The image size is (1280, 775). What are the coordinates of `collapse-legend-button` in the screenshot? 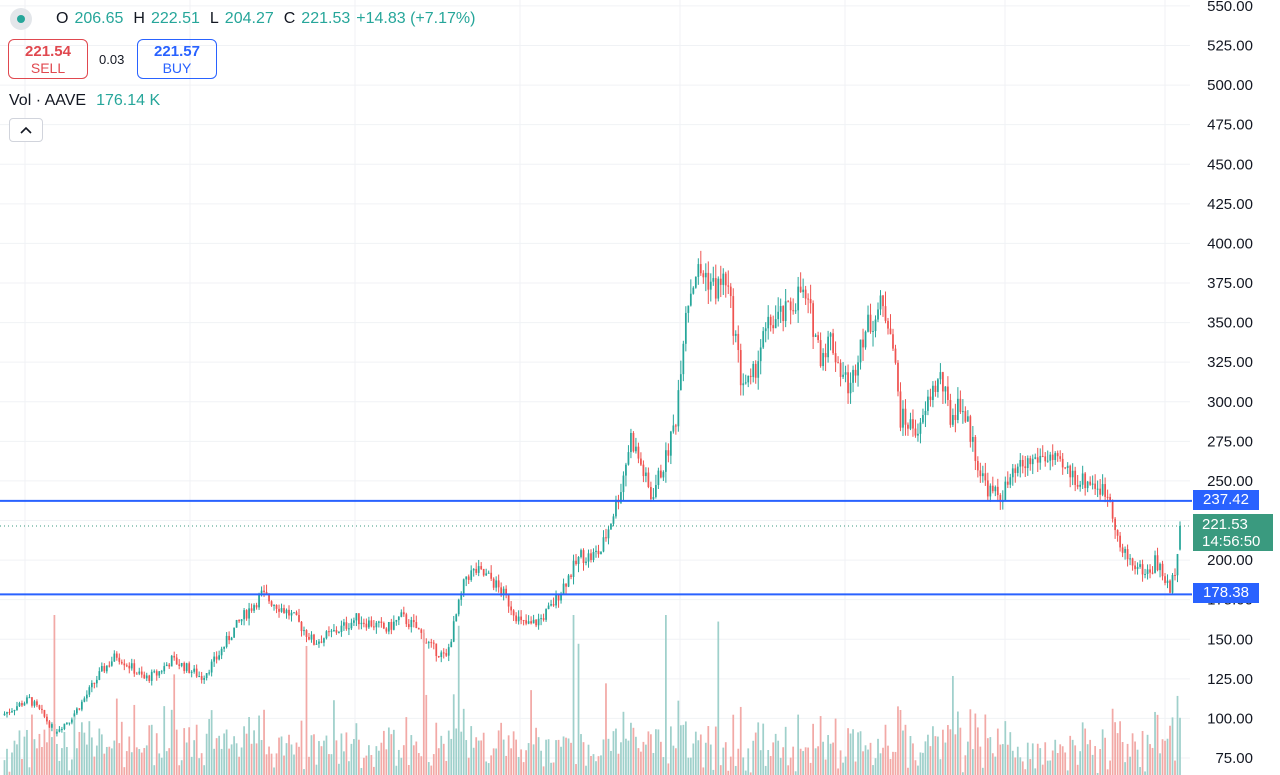 It's located at (26, 130).